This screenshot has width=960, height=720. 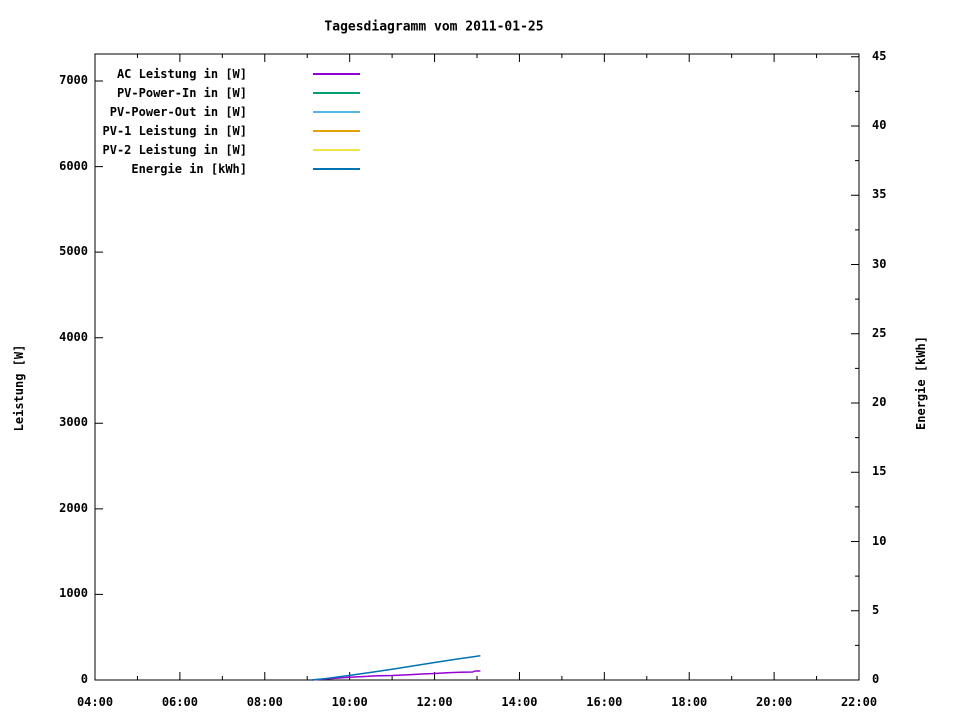 I want to click on y2-tick-label: 0, so click(x=876, y=679).